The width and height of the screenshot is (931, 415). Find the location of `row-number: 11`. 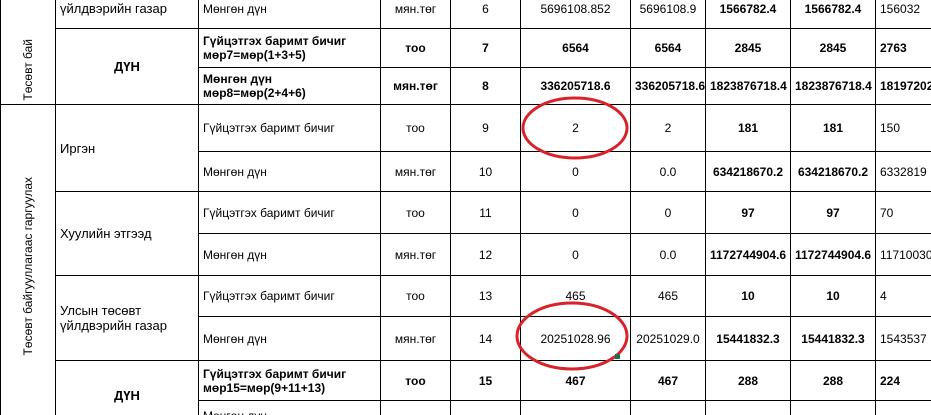

row-number: 11 is located at coordinates (485, 212).